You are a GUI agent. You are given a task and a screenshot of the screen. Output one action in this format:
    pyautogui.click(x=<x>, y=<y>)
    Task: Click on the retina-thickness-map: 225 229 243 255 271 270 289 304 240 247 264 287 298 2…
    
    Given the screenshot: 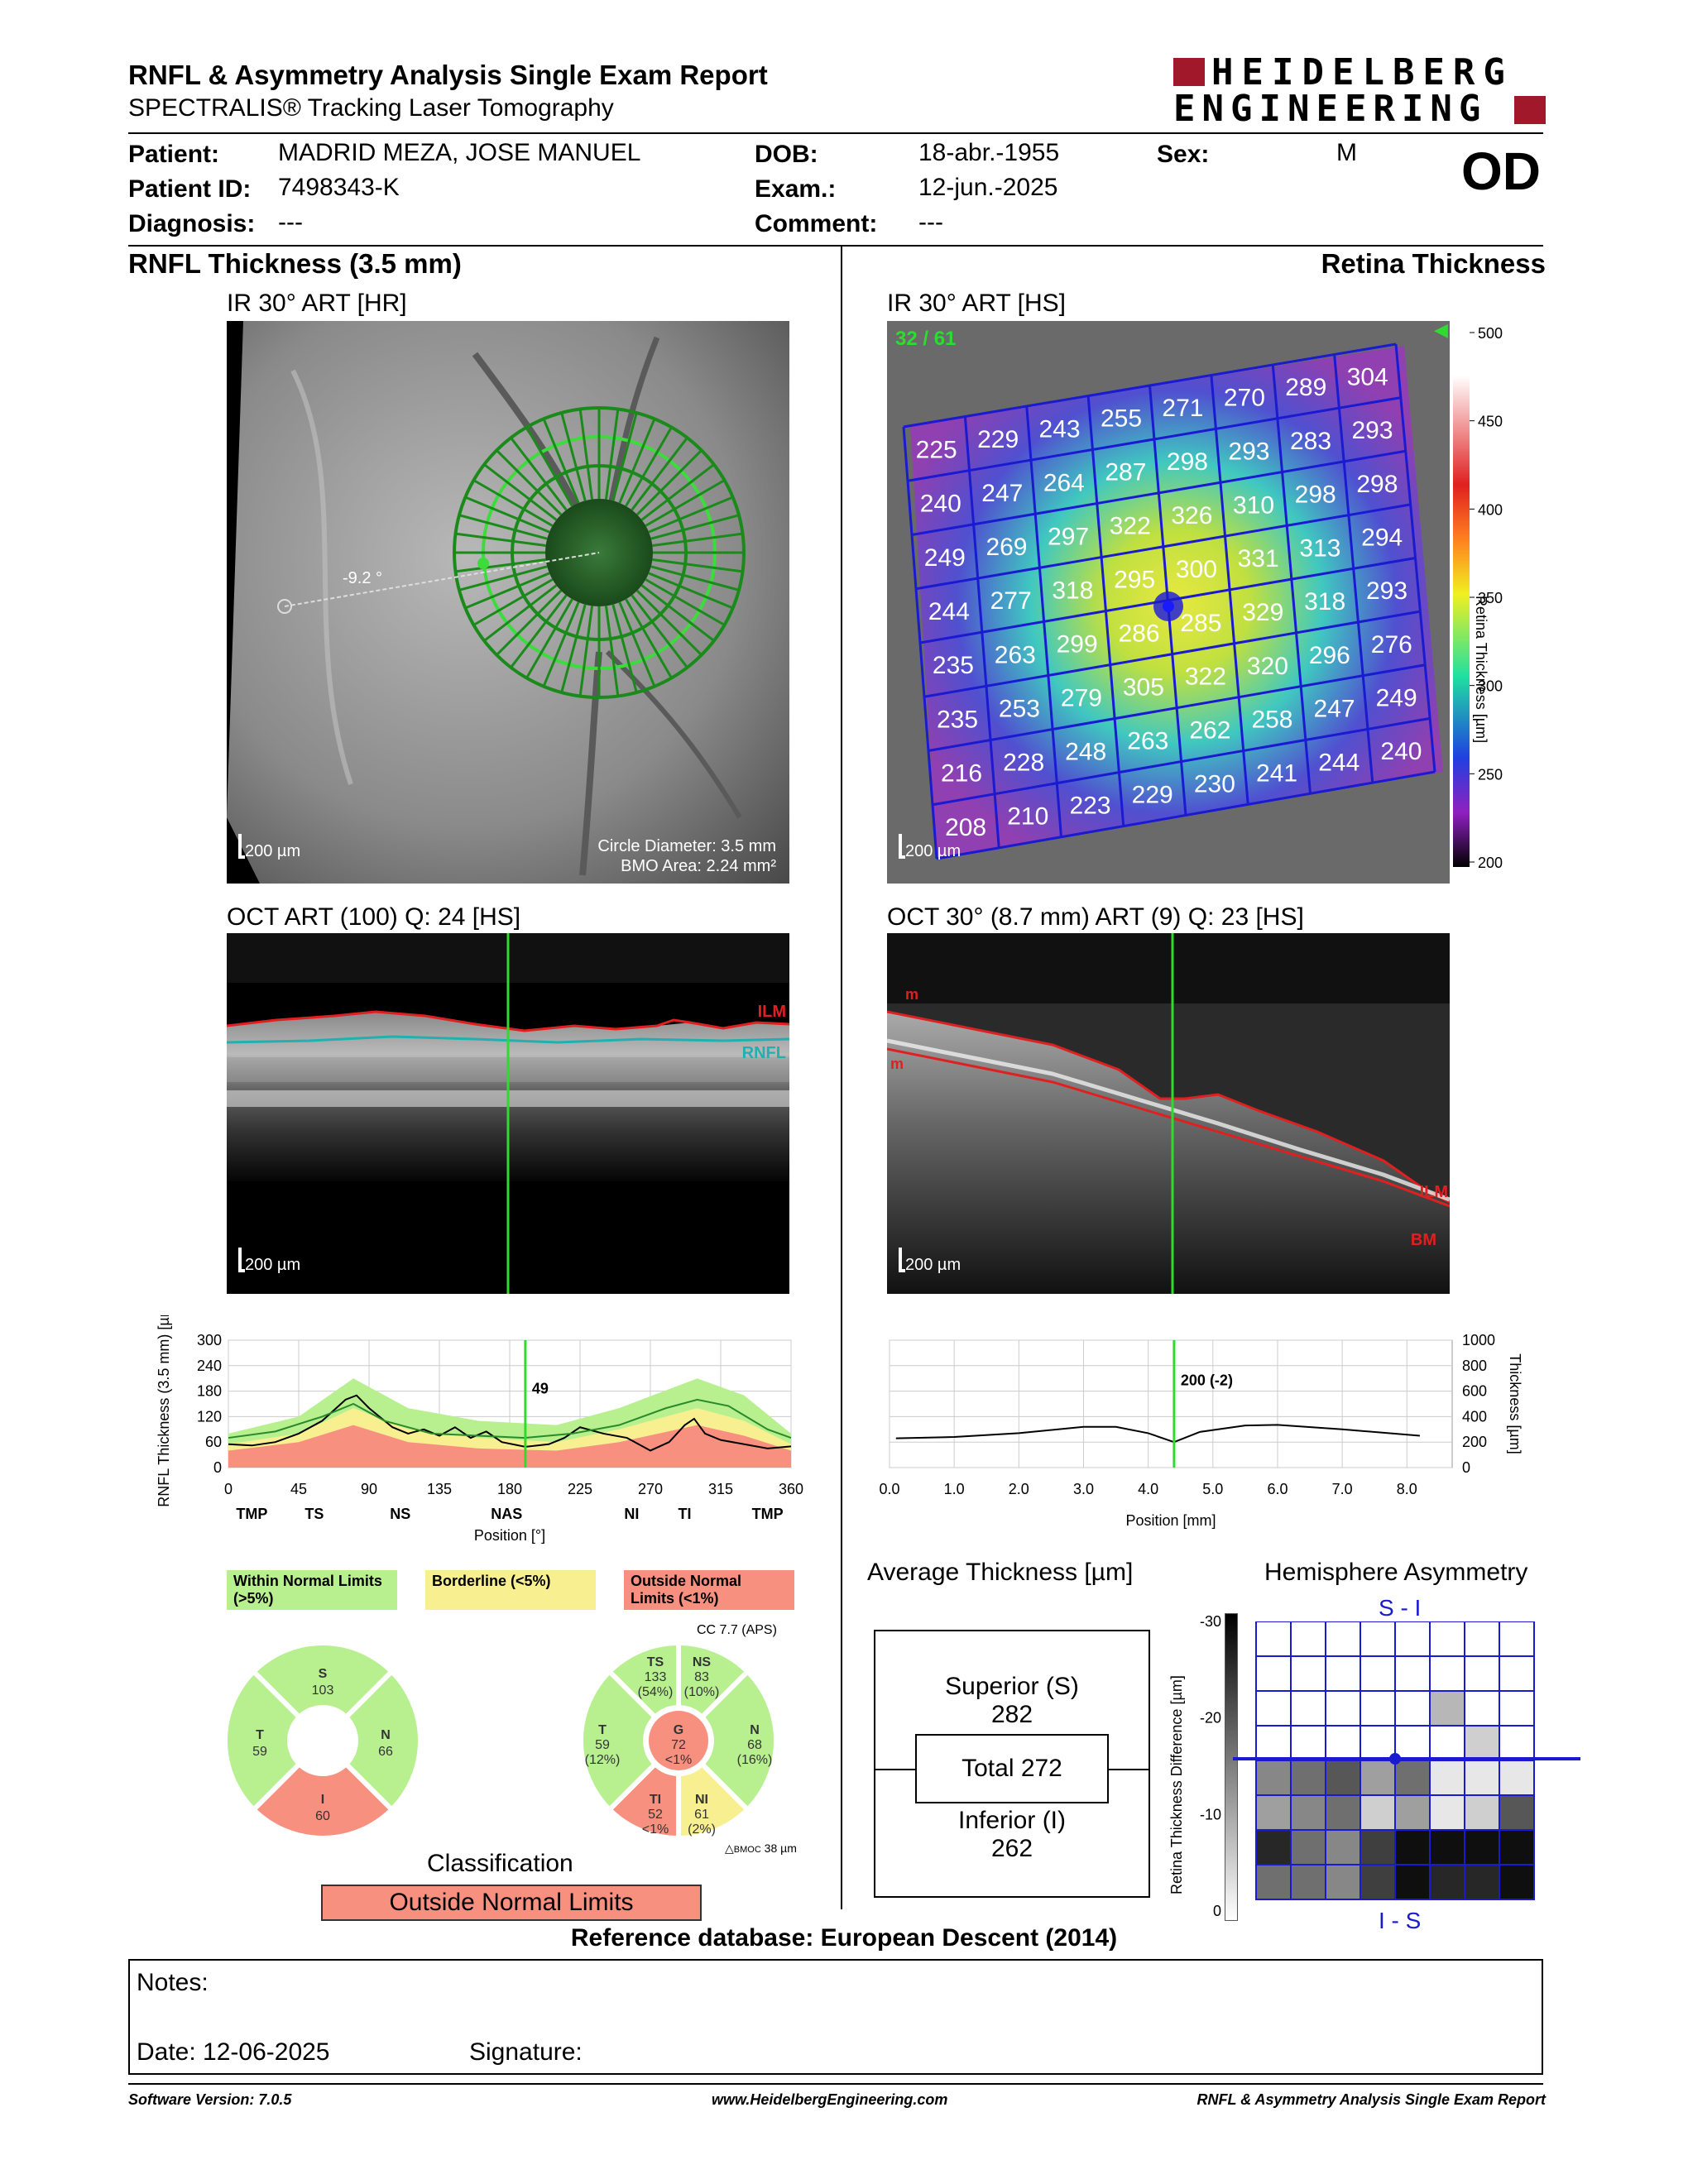 What is the action you would take?
    pyautogui.click(x=1168, y=602)
    